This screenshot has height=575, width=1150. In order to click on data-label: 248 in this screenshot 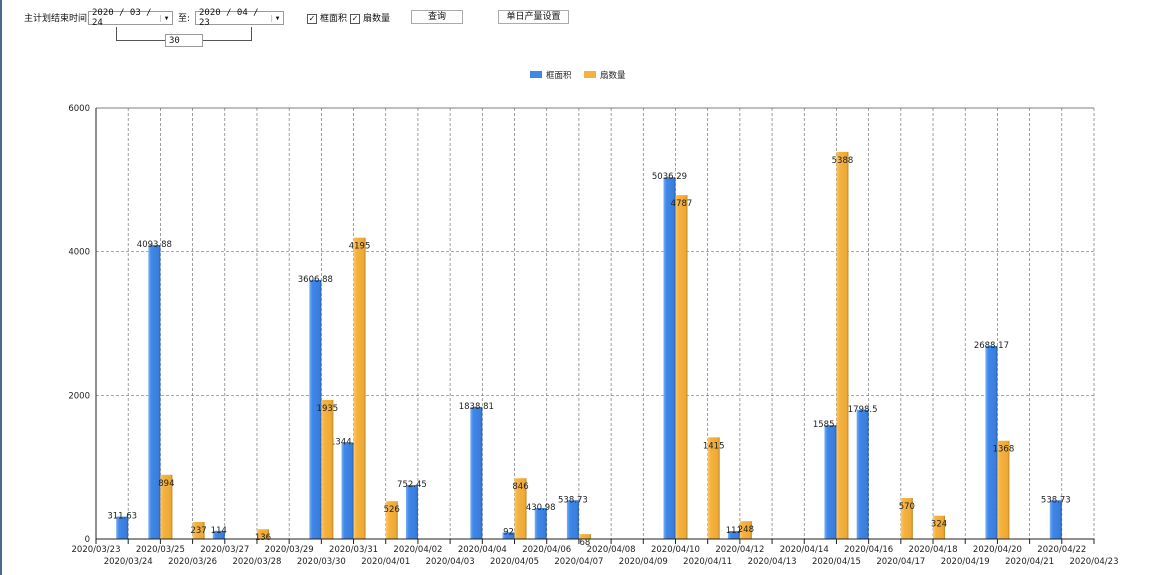, I will do `click(746, 530)`.